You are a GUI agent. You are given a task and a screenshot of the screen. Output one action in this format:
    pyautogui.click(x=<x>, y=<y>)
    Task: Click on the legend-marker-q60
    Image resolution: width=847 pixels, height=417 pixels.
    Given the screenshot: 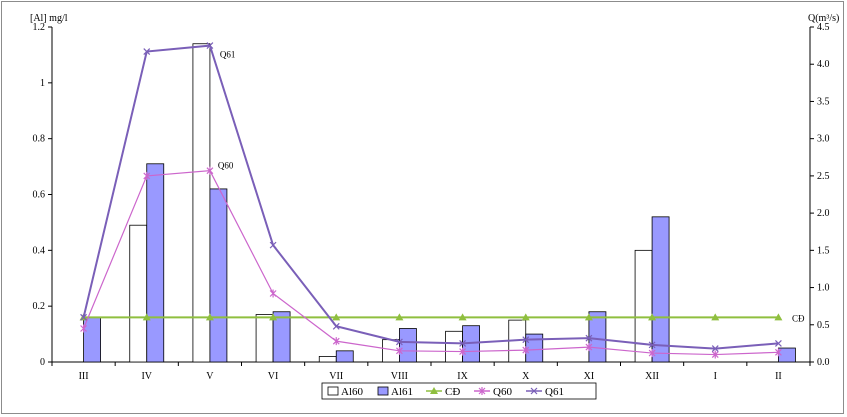 What is the action you would take?
    pyautogui.click(x=482, y=391)
    